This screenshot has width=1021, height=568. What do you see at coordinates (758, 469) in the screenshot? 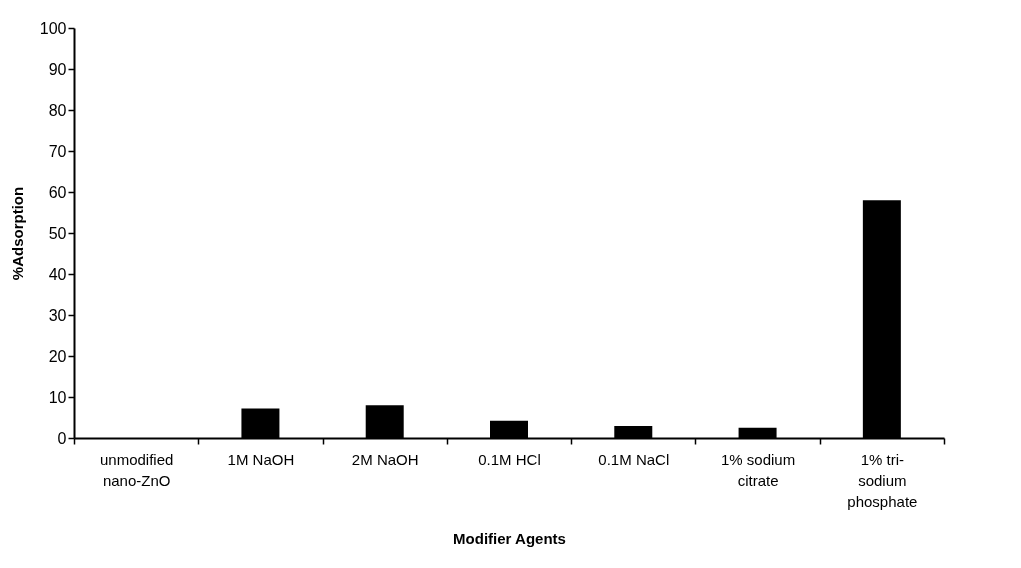
I see `x-tick-label: 1% sodium citrate` at bounding box center [758, 469].